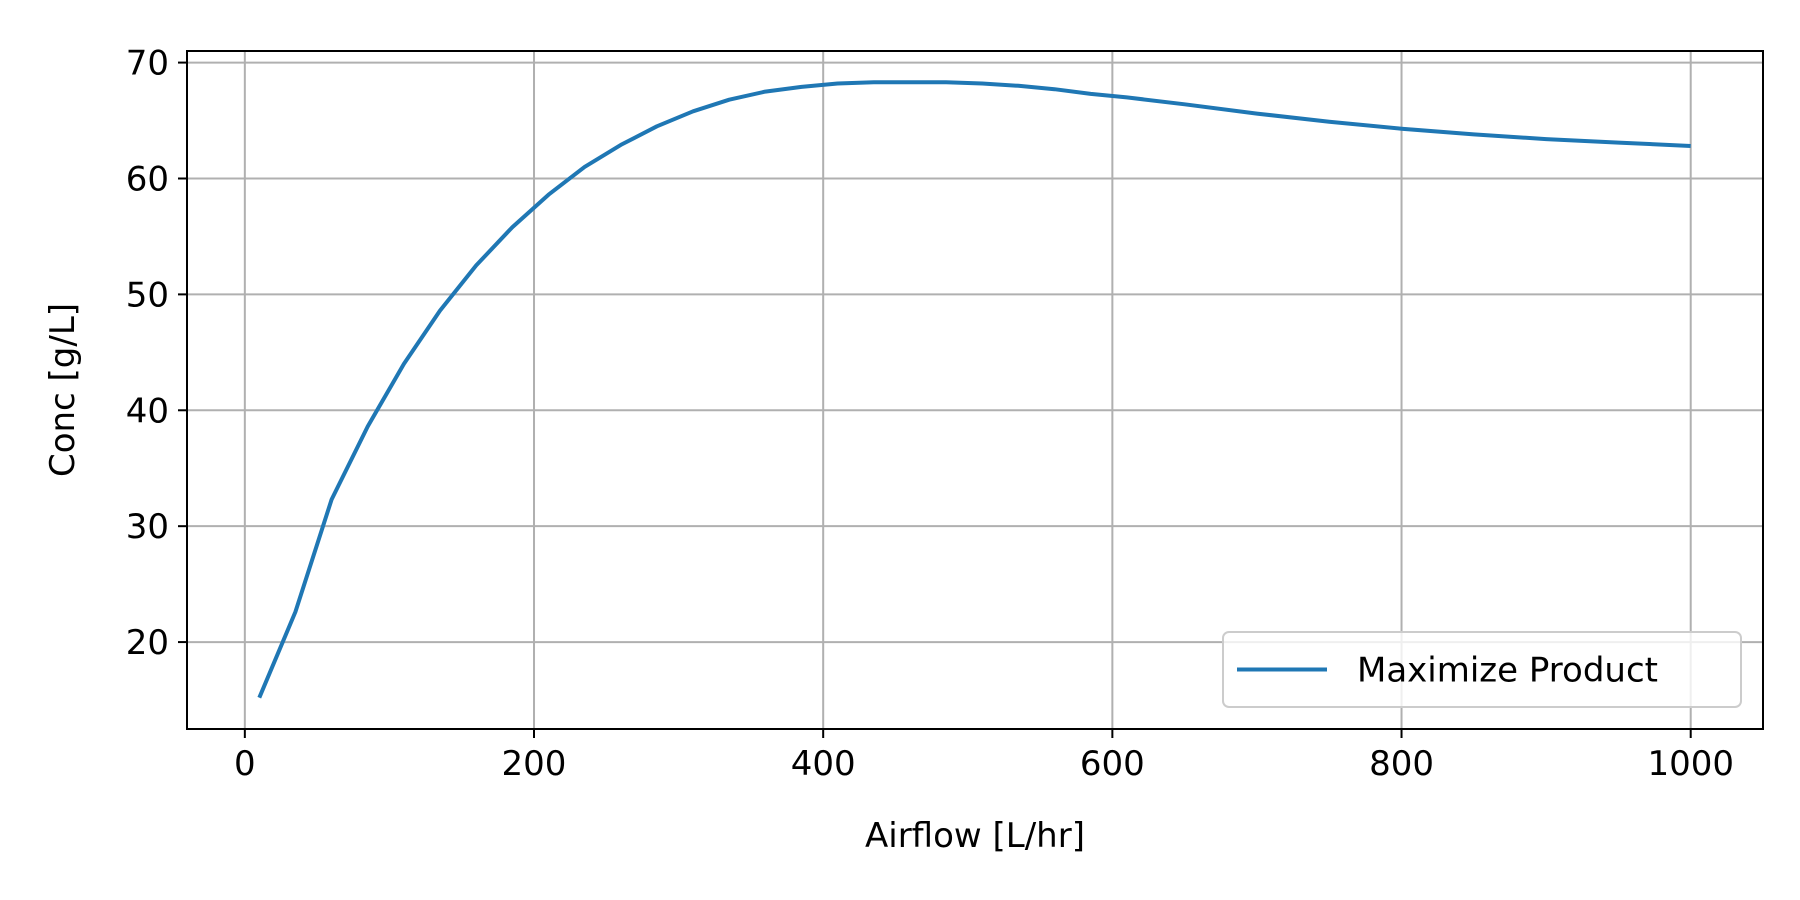 This screenshot has width=1800, height=900. What do you see at coordinates (534, 764) in the screenshot?
I see `x-tick-label: 200` at bounding box center [534, 764].